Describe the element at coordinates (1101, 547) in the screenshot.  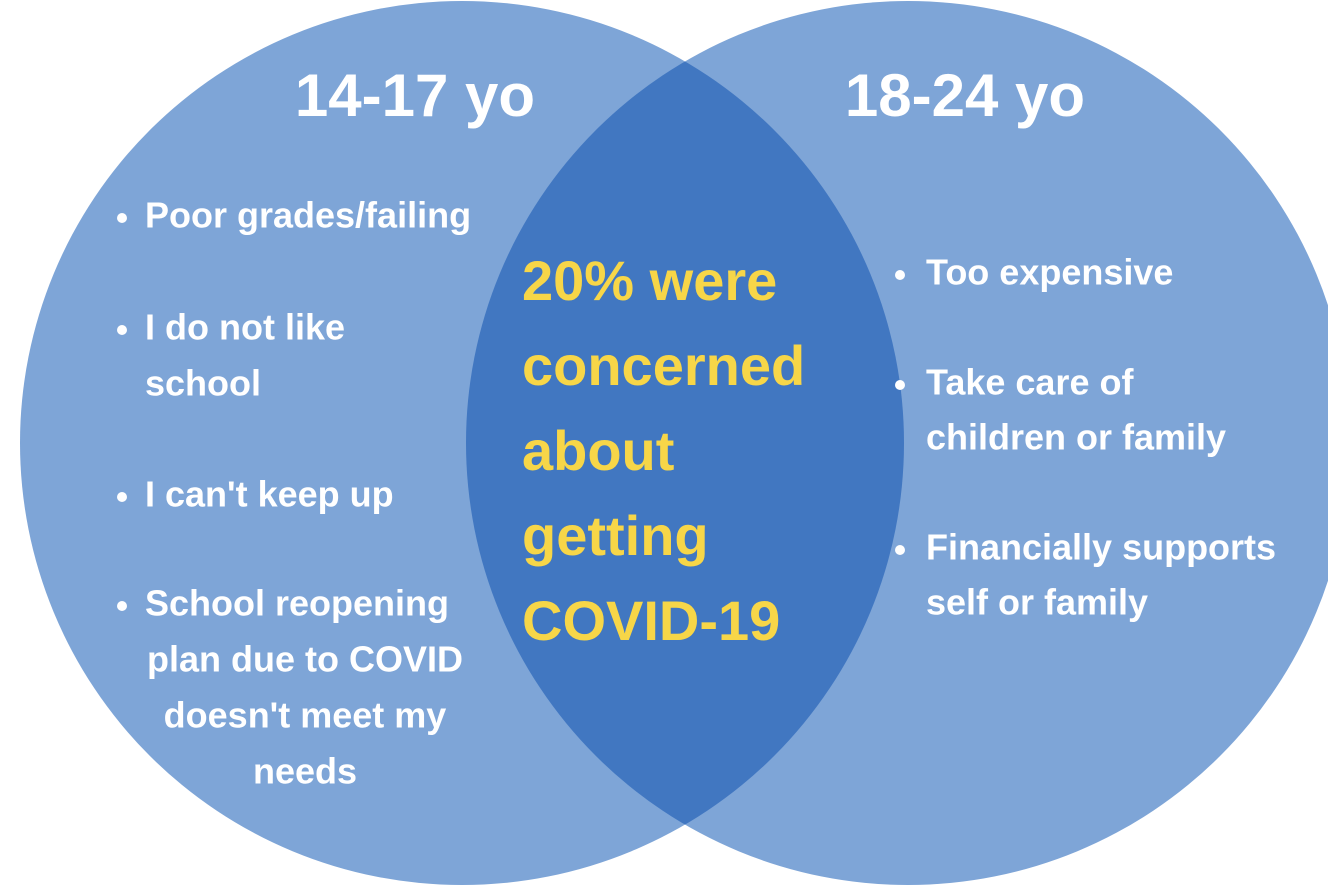
I see `item-text: Financially supports` at that location.